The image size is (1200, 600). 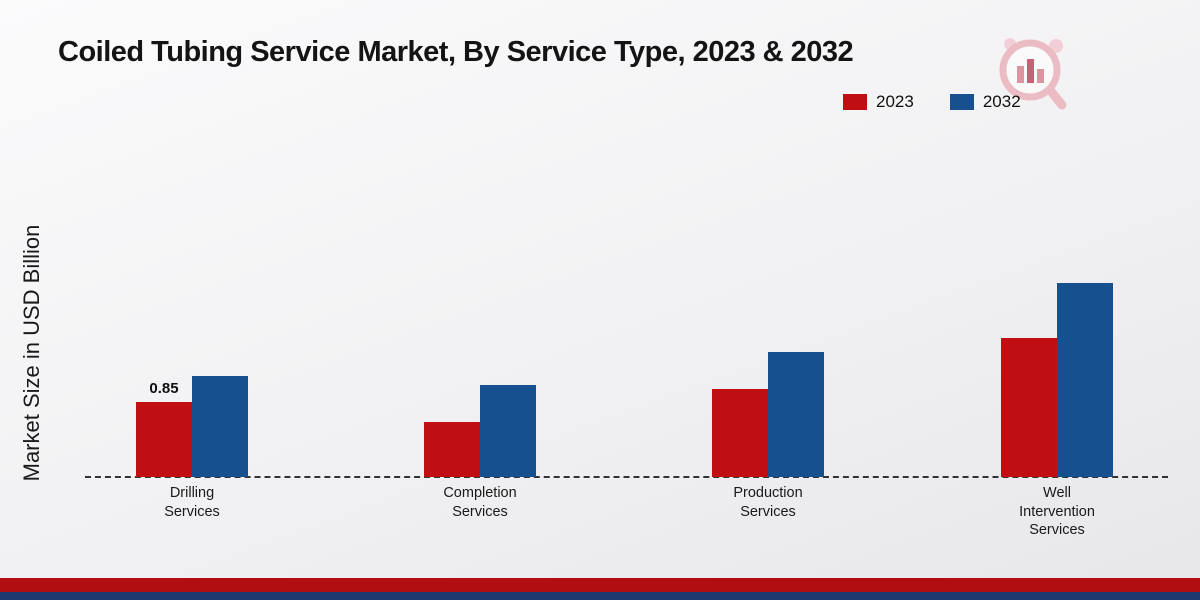 I want to click on legend-label-2023: 2023, so click(x=895, y=101).